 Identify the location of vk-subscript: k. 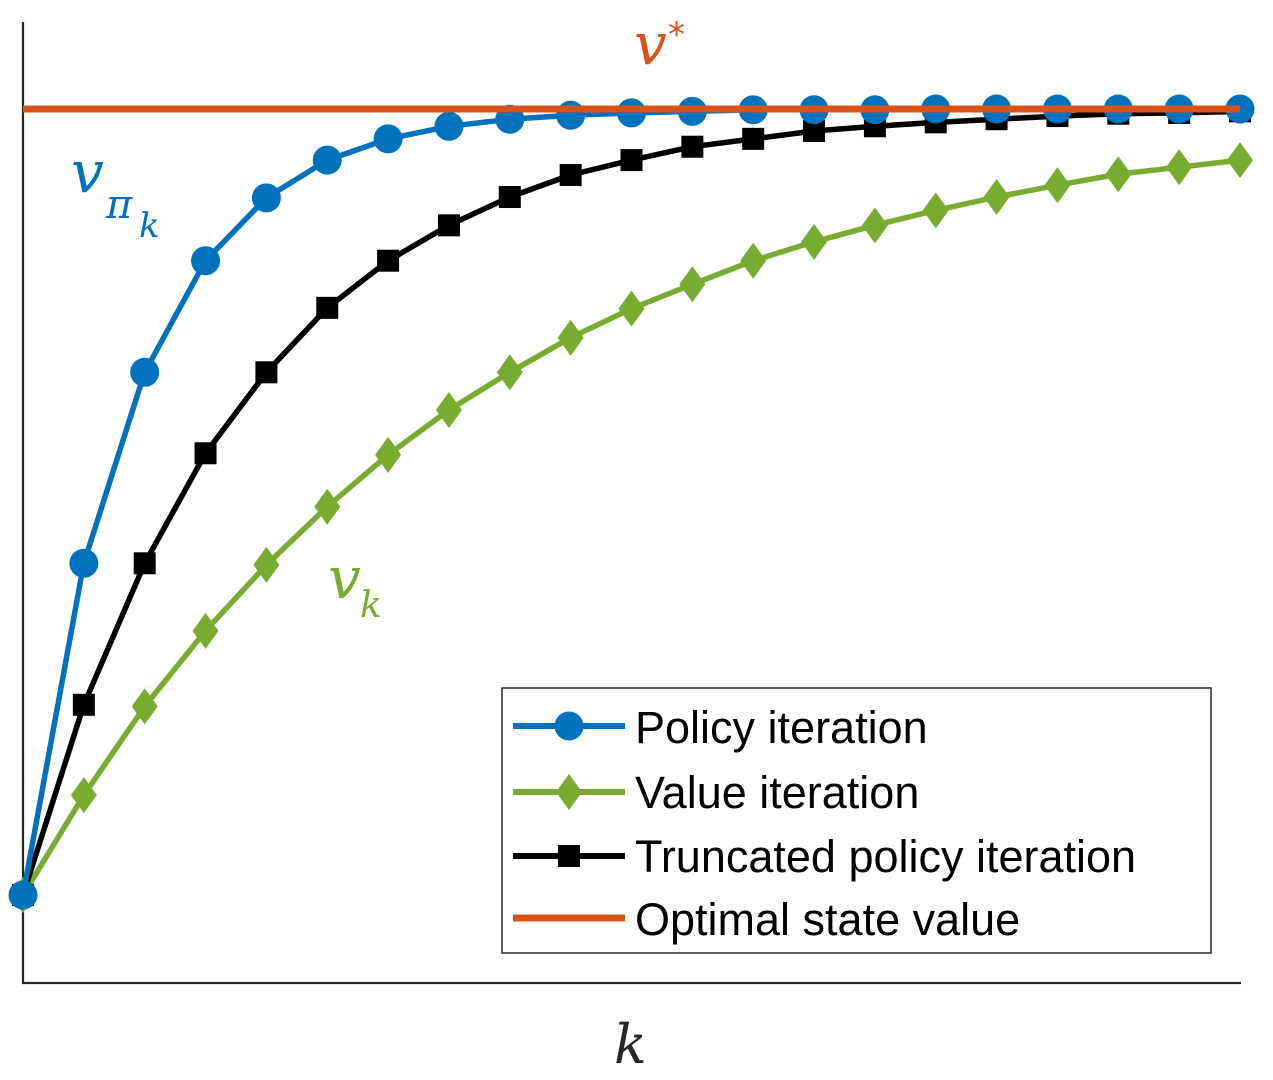
(371, 605).